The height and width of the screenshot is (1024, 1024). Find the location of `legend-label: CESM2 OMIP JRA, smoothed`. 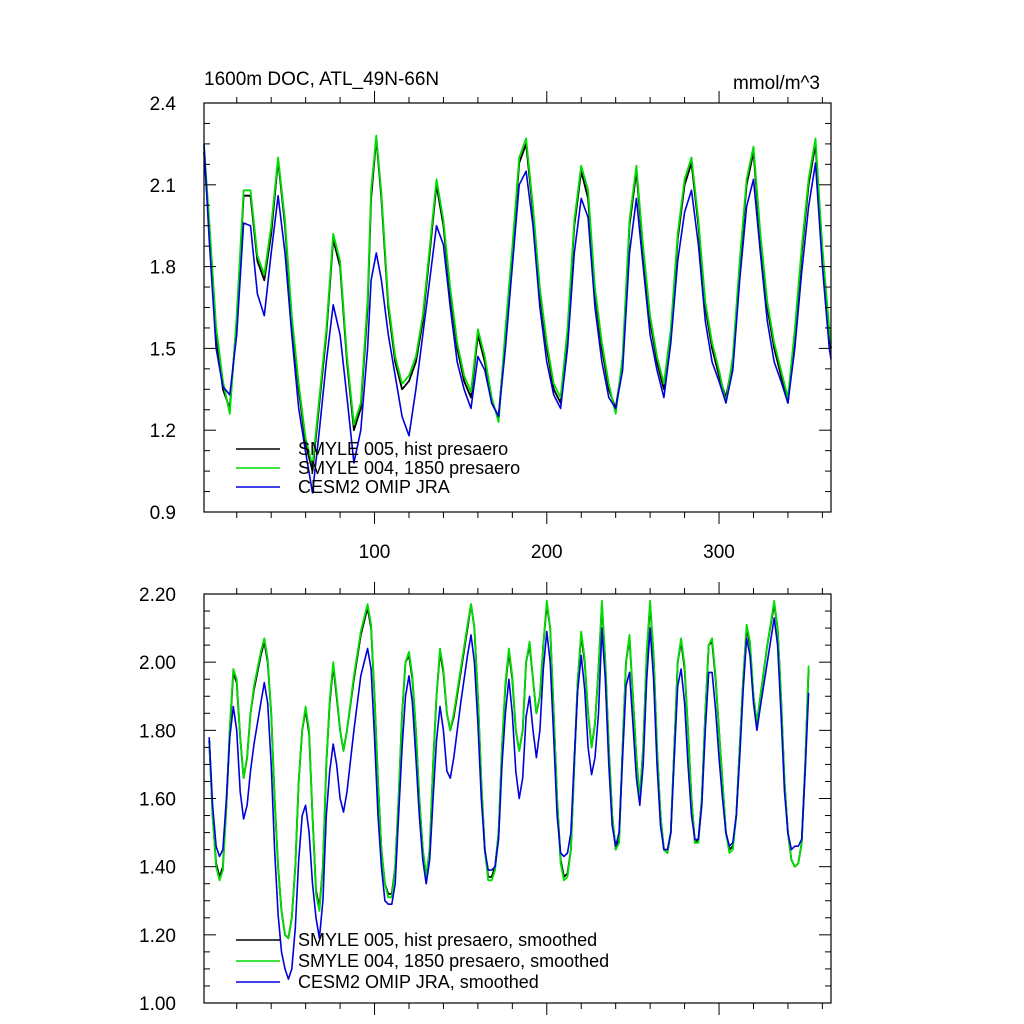

legend-label: CESM2 OMIP JRA, smoothed is located at coordinates (418, 982).